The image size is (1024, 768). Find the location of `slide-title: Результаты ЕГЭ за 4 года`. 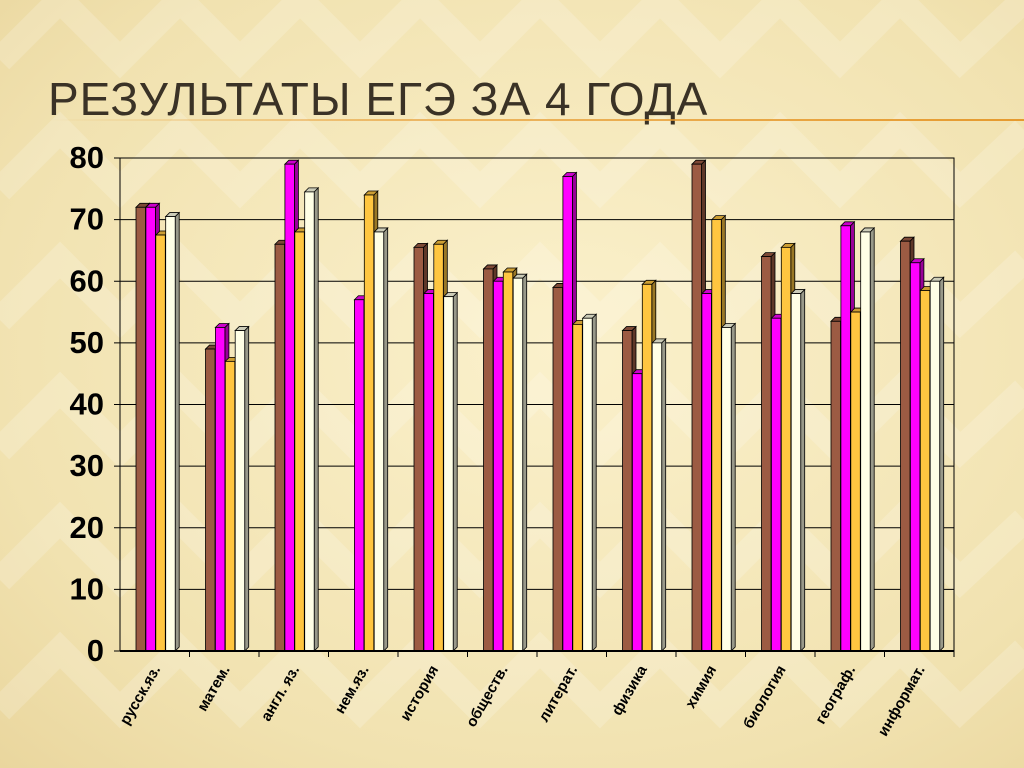

slide-title: Результаты ЕГЭ за 4 года is located at coordinates (378, 99).